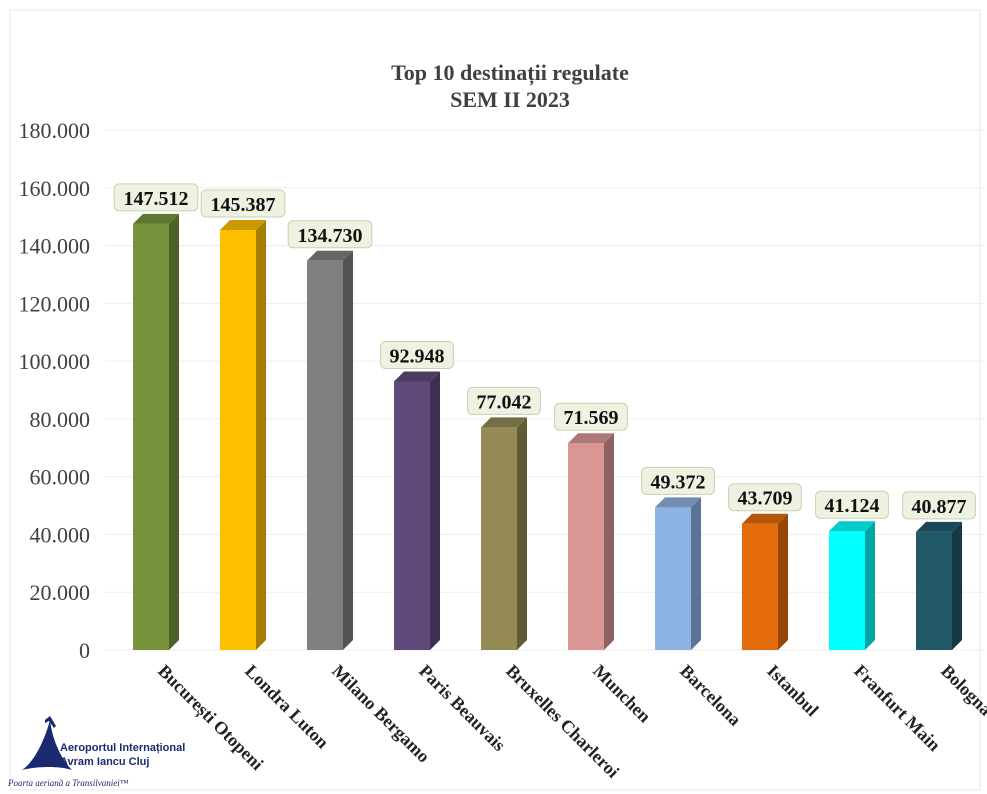 This screenshot has width=987, height=794. I want to click on data-label: 92.948, so click(417, 356).